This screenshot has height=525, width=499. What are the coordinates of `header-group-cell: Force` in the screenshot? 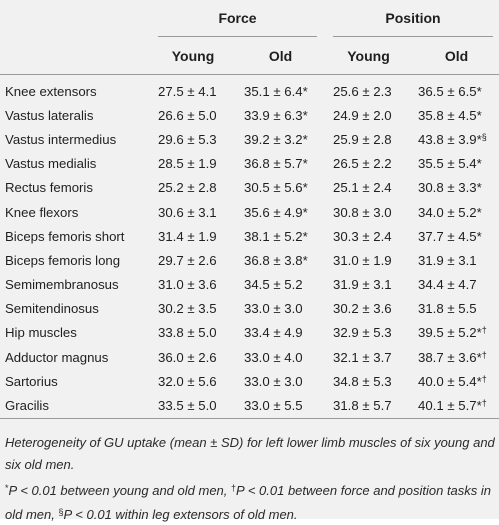 It's located at (235, 18).